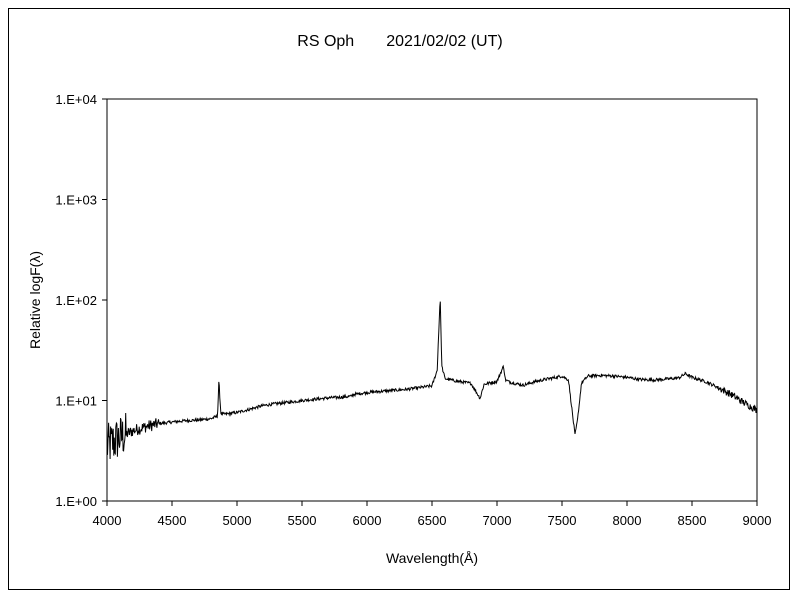 This screenshot has width=800, height=600. I want to click on x-tick-label: 4000, so click(107, 520).